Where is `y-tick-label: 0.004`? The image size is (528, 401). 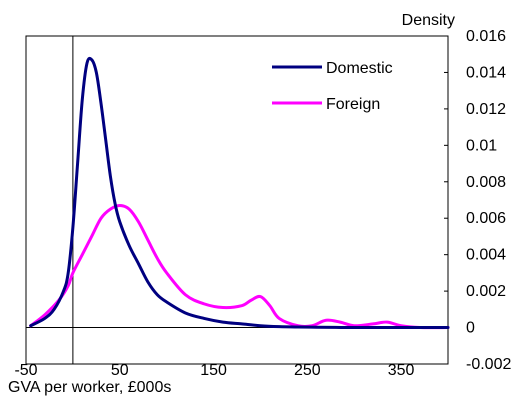 y-tick-label: 0.004 is located at coordinates (486, 255).